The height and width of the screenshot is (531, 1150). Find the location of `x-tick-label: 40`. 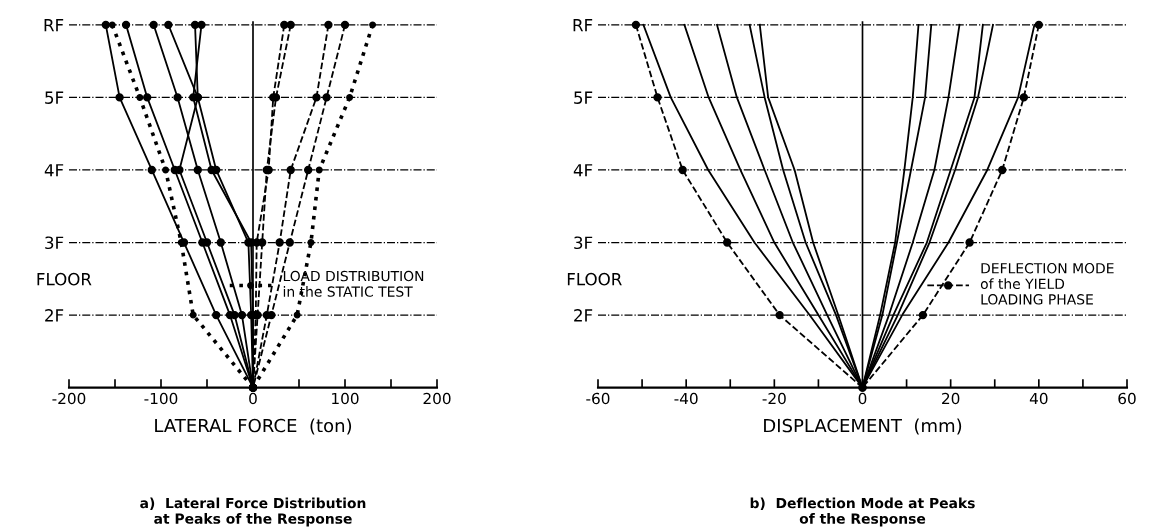

x-tick-label: 40 is located at coordinates (1038, 398).